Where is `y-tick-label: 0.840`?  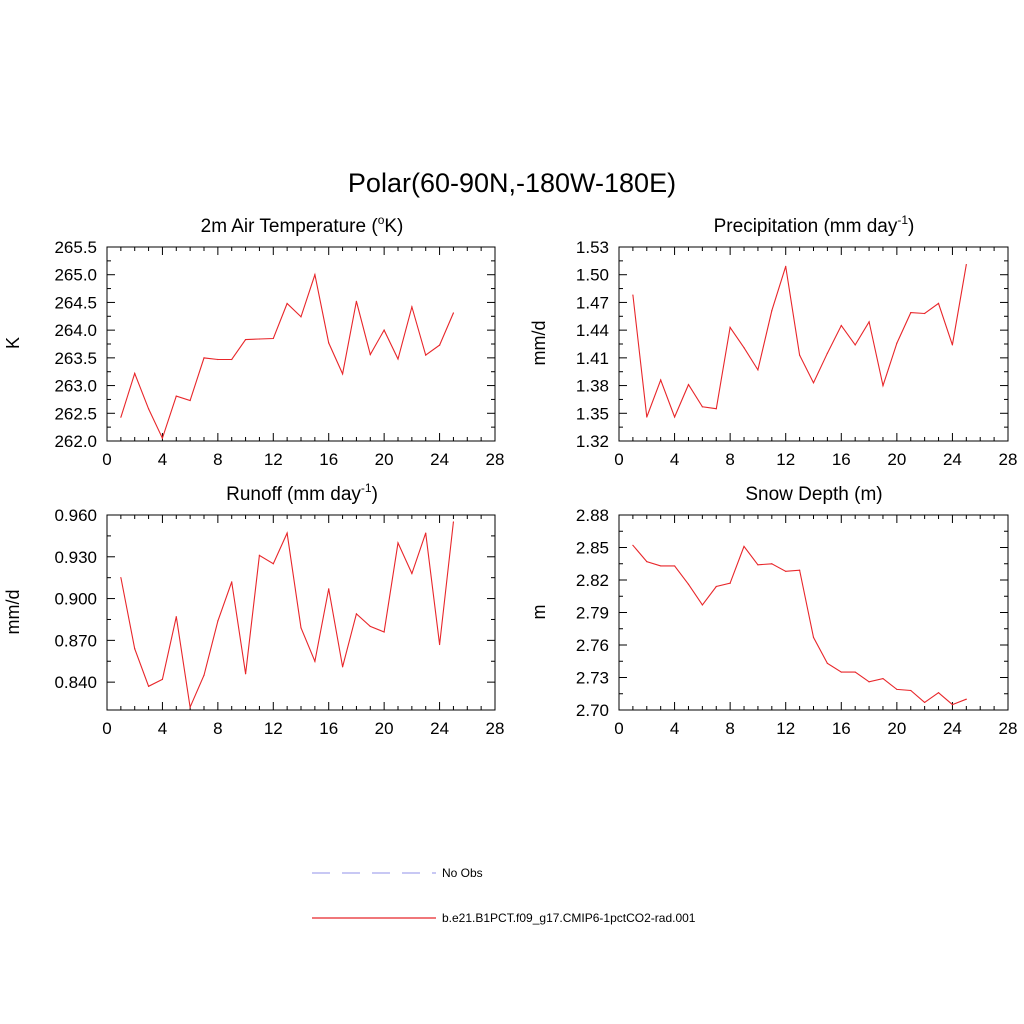 y-tick-label: 0.840 is located at coordinates (75, 682).